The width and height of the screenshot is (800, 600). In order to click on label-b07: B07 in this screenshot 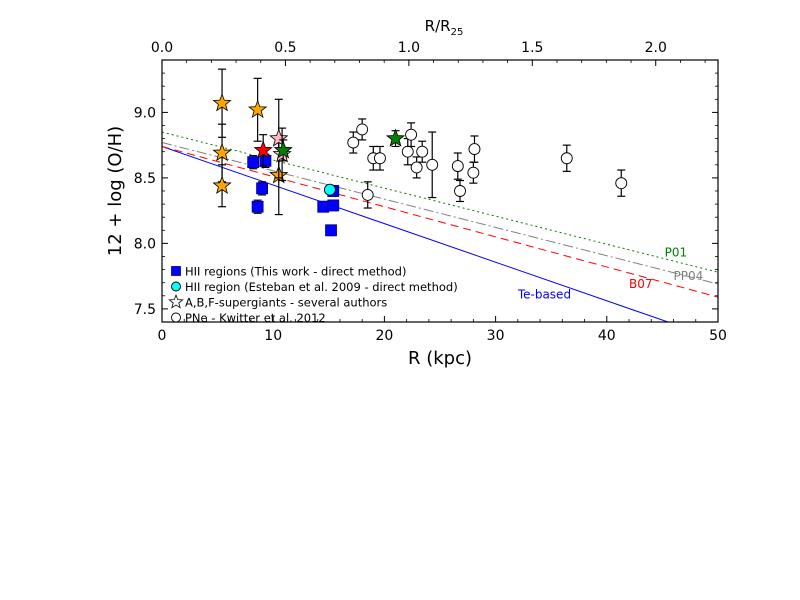, I will do `click(641, 284)`.